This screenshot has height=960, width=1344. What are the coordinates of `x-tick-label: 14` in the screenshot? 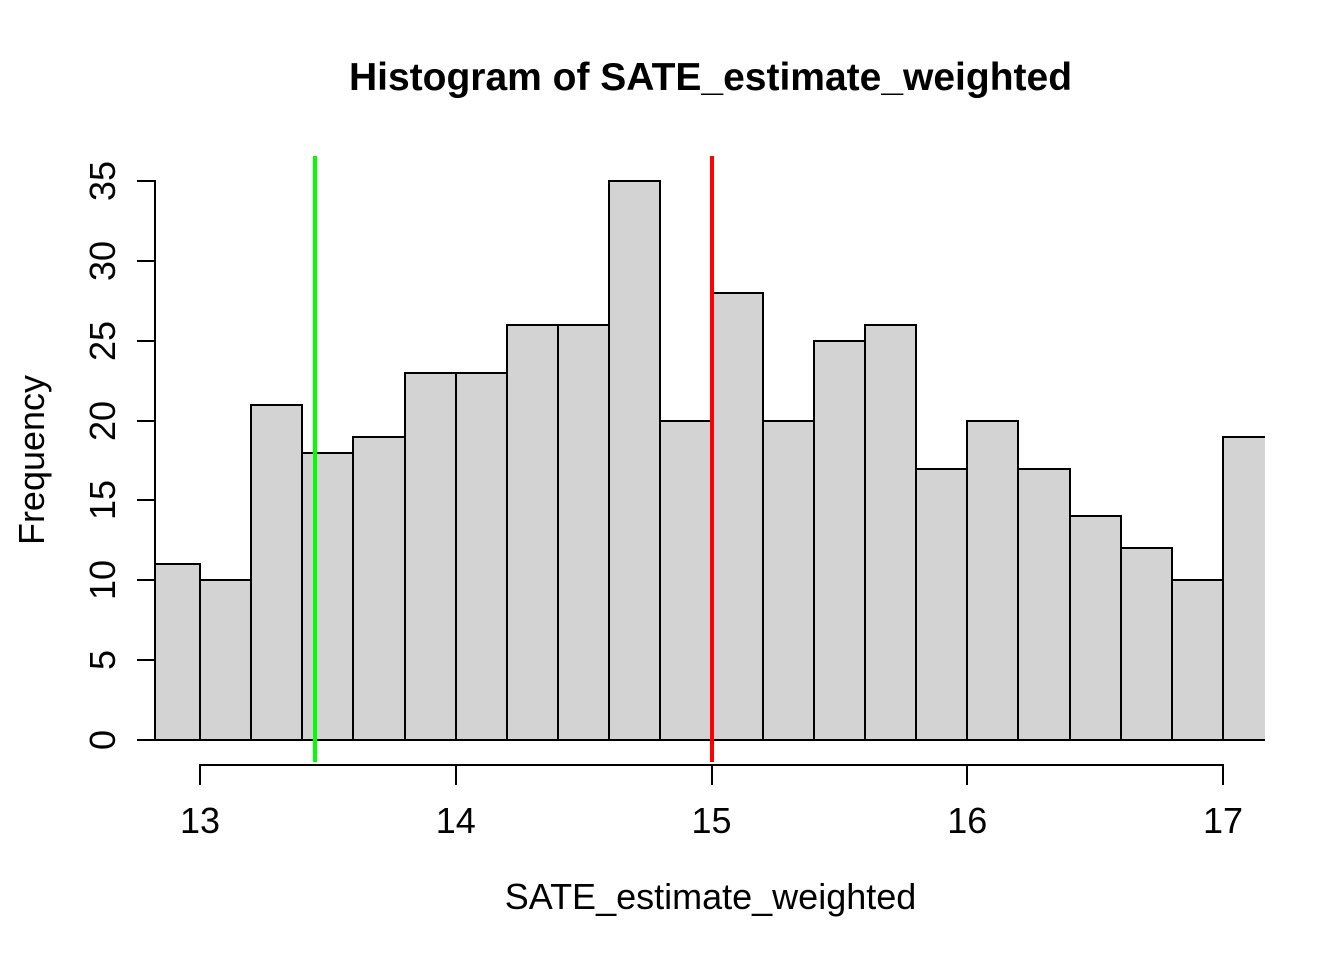 It's located at (455, 820).